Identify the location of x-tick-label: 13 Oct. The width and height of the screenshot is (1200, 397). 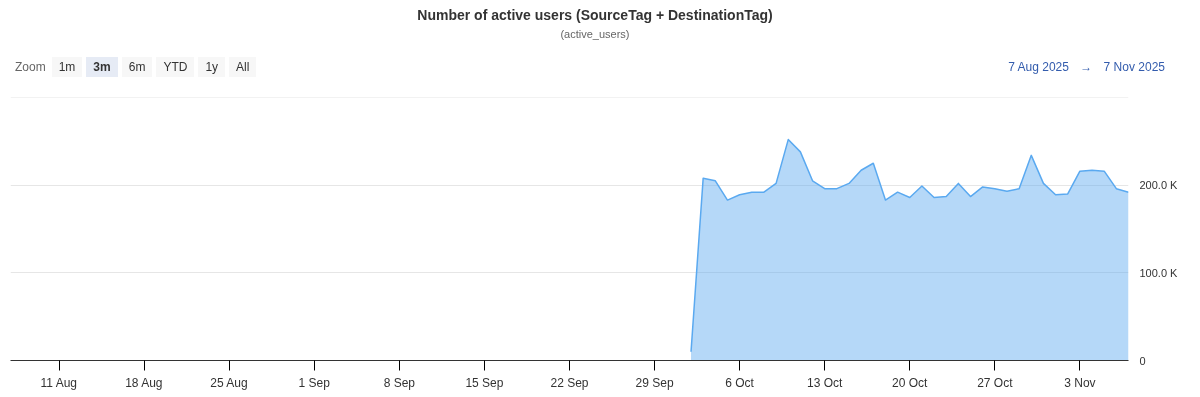
(825, 382).